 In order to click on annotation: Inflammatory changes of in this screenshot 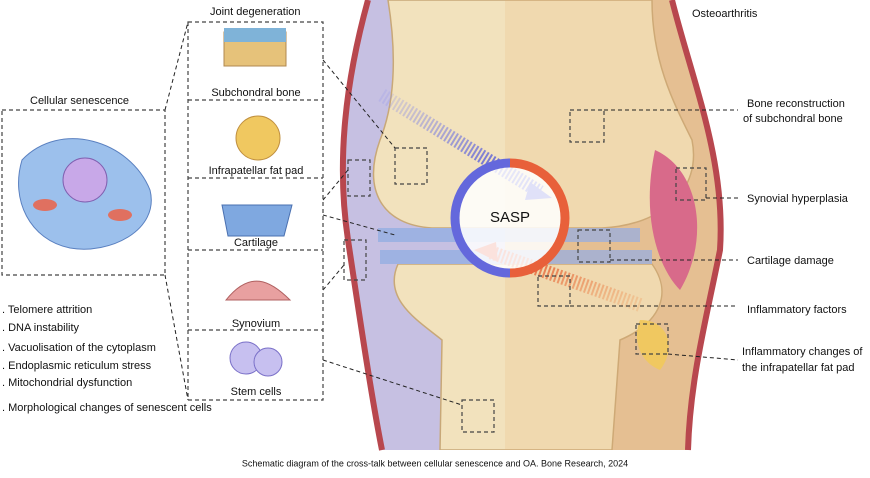, I will do `click(802, 352)`.